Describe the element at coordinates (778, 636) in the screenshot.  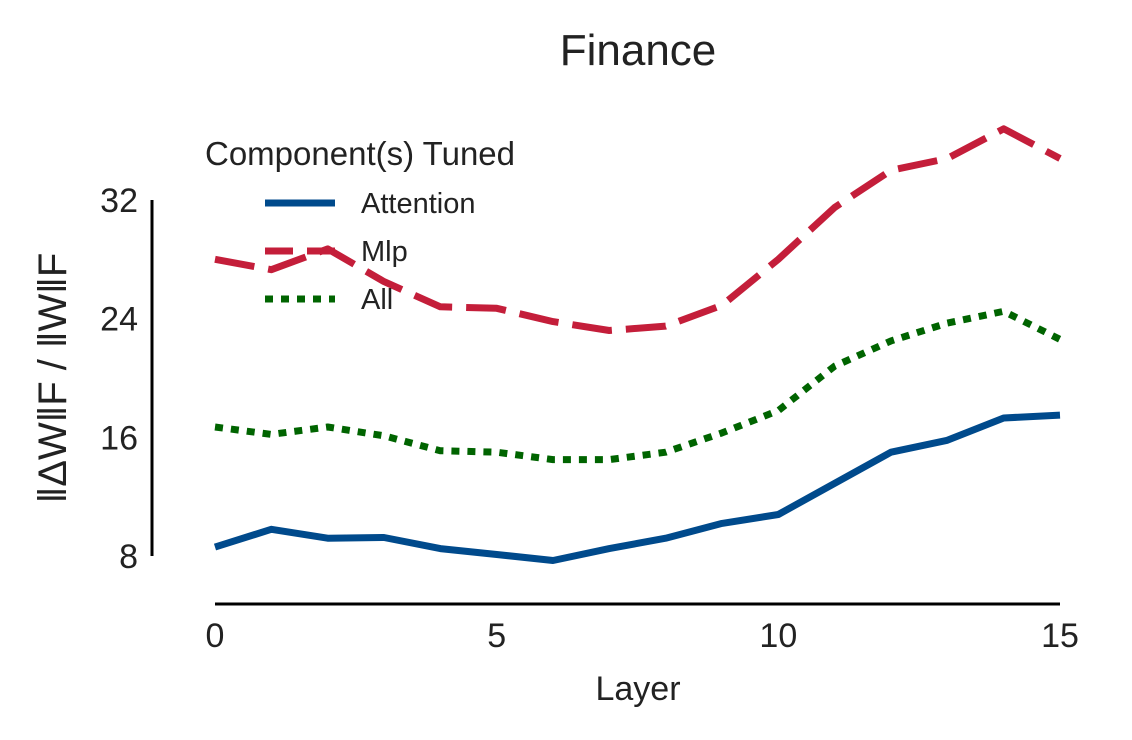
I see `x-tick-label: 10` at that location.